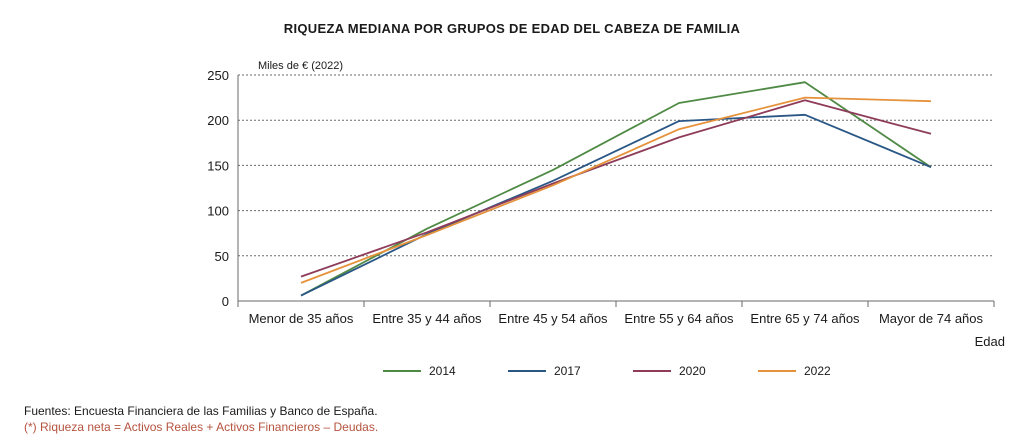 Image resolution: width=1024 pixels, height=444 pixels. What do you see at coordinates (805, 318) in the screenshot?
I see `x-tick-label: Entre 65 y 74 años` at bounding box center [805, 318].